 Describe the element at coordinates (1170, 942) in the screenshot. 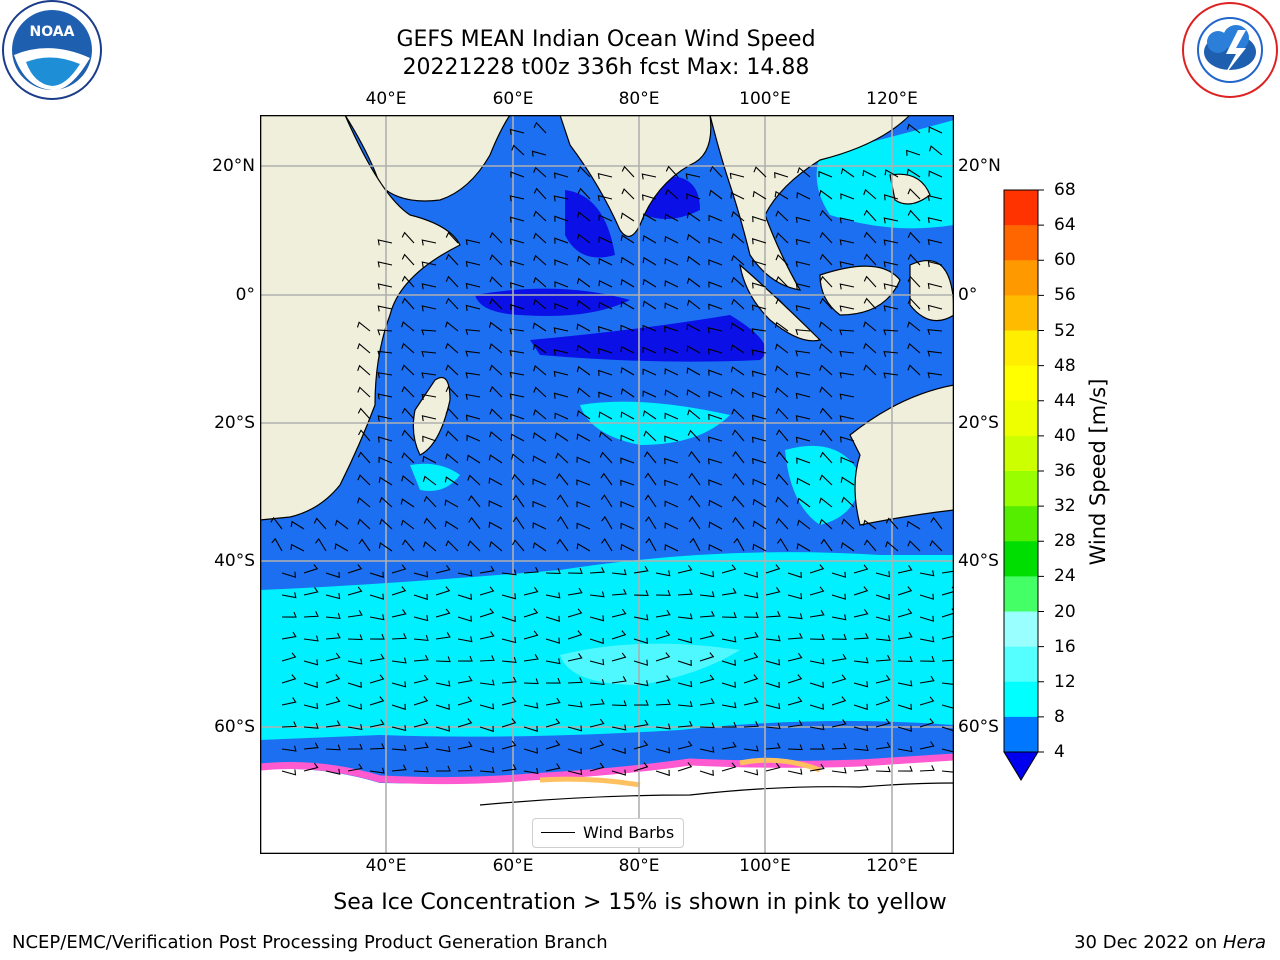

I see `footer-right: 30 Dec 2022 on Hera` at that location.